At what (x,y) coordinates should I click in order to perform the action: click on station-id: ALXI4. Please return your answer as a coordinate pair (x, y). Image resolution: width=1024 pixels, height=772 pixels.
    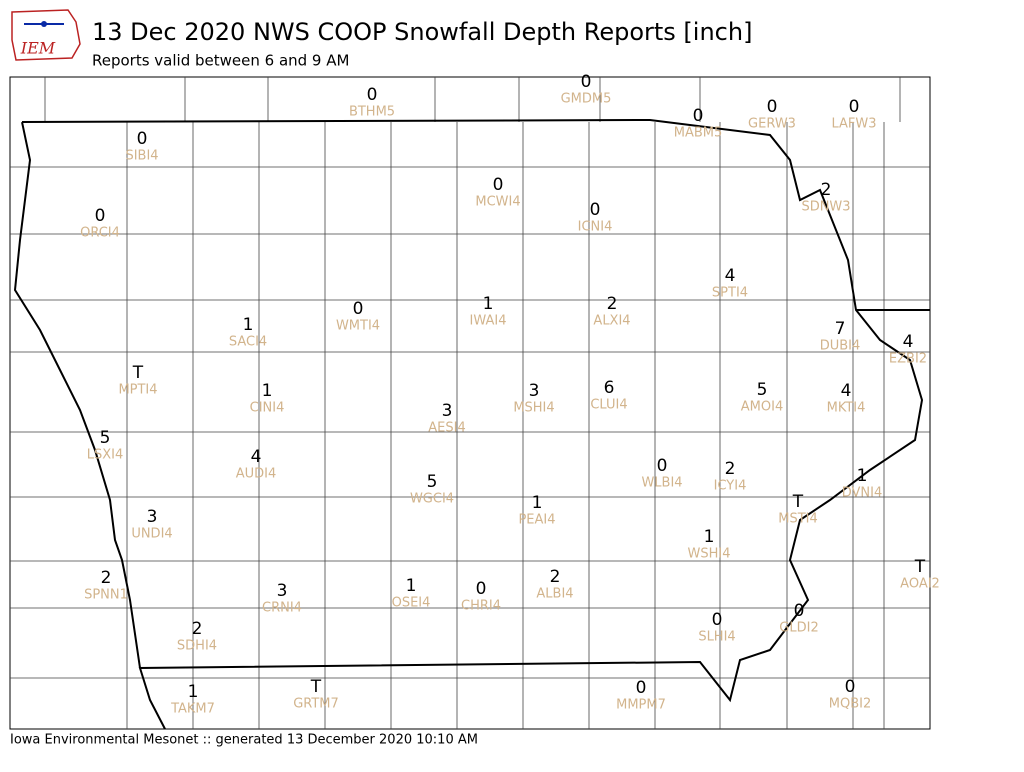
    Looking at the image, I should click on (611, 321).